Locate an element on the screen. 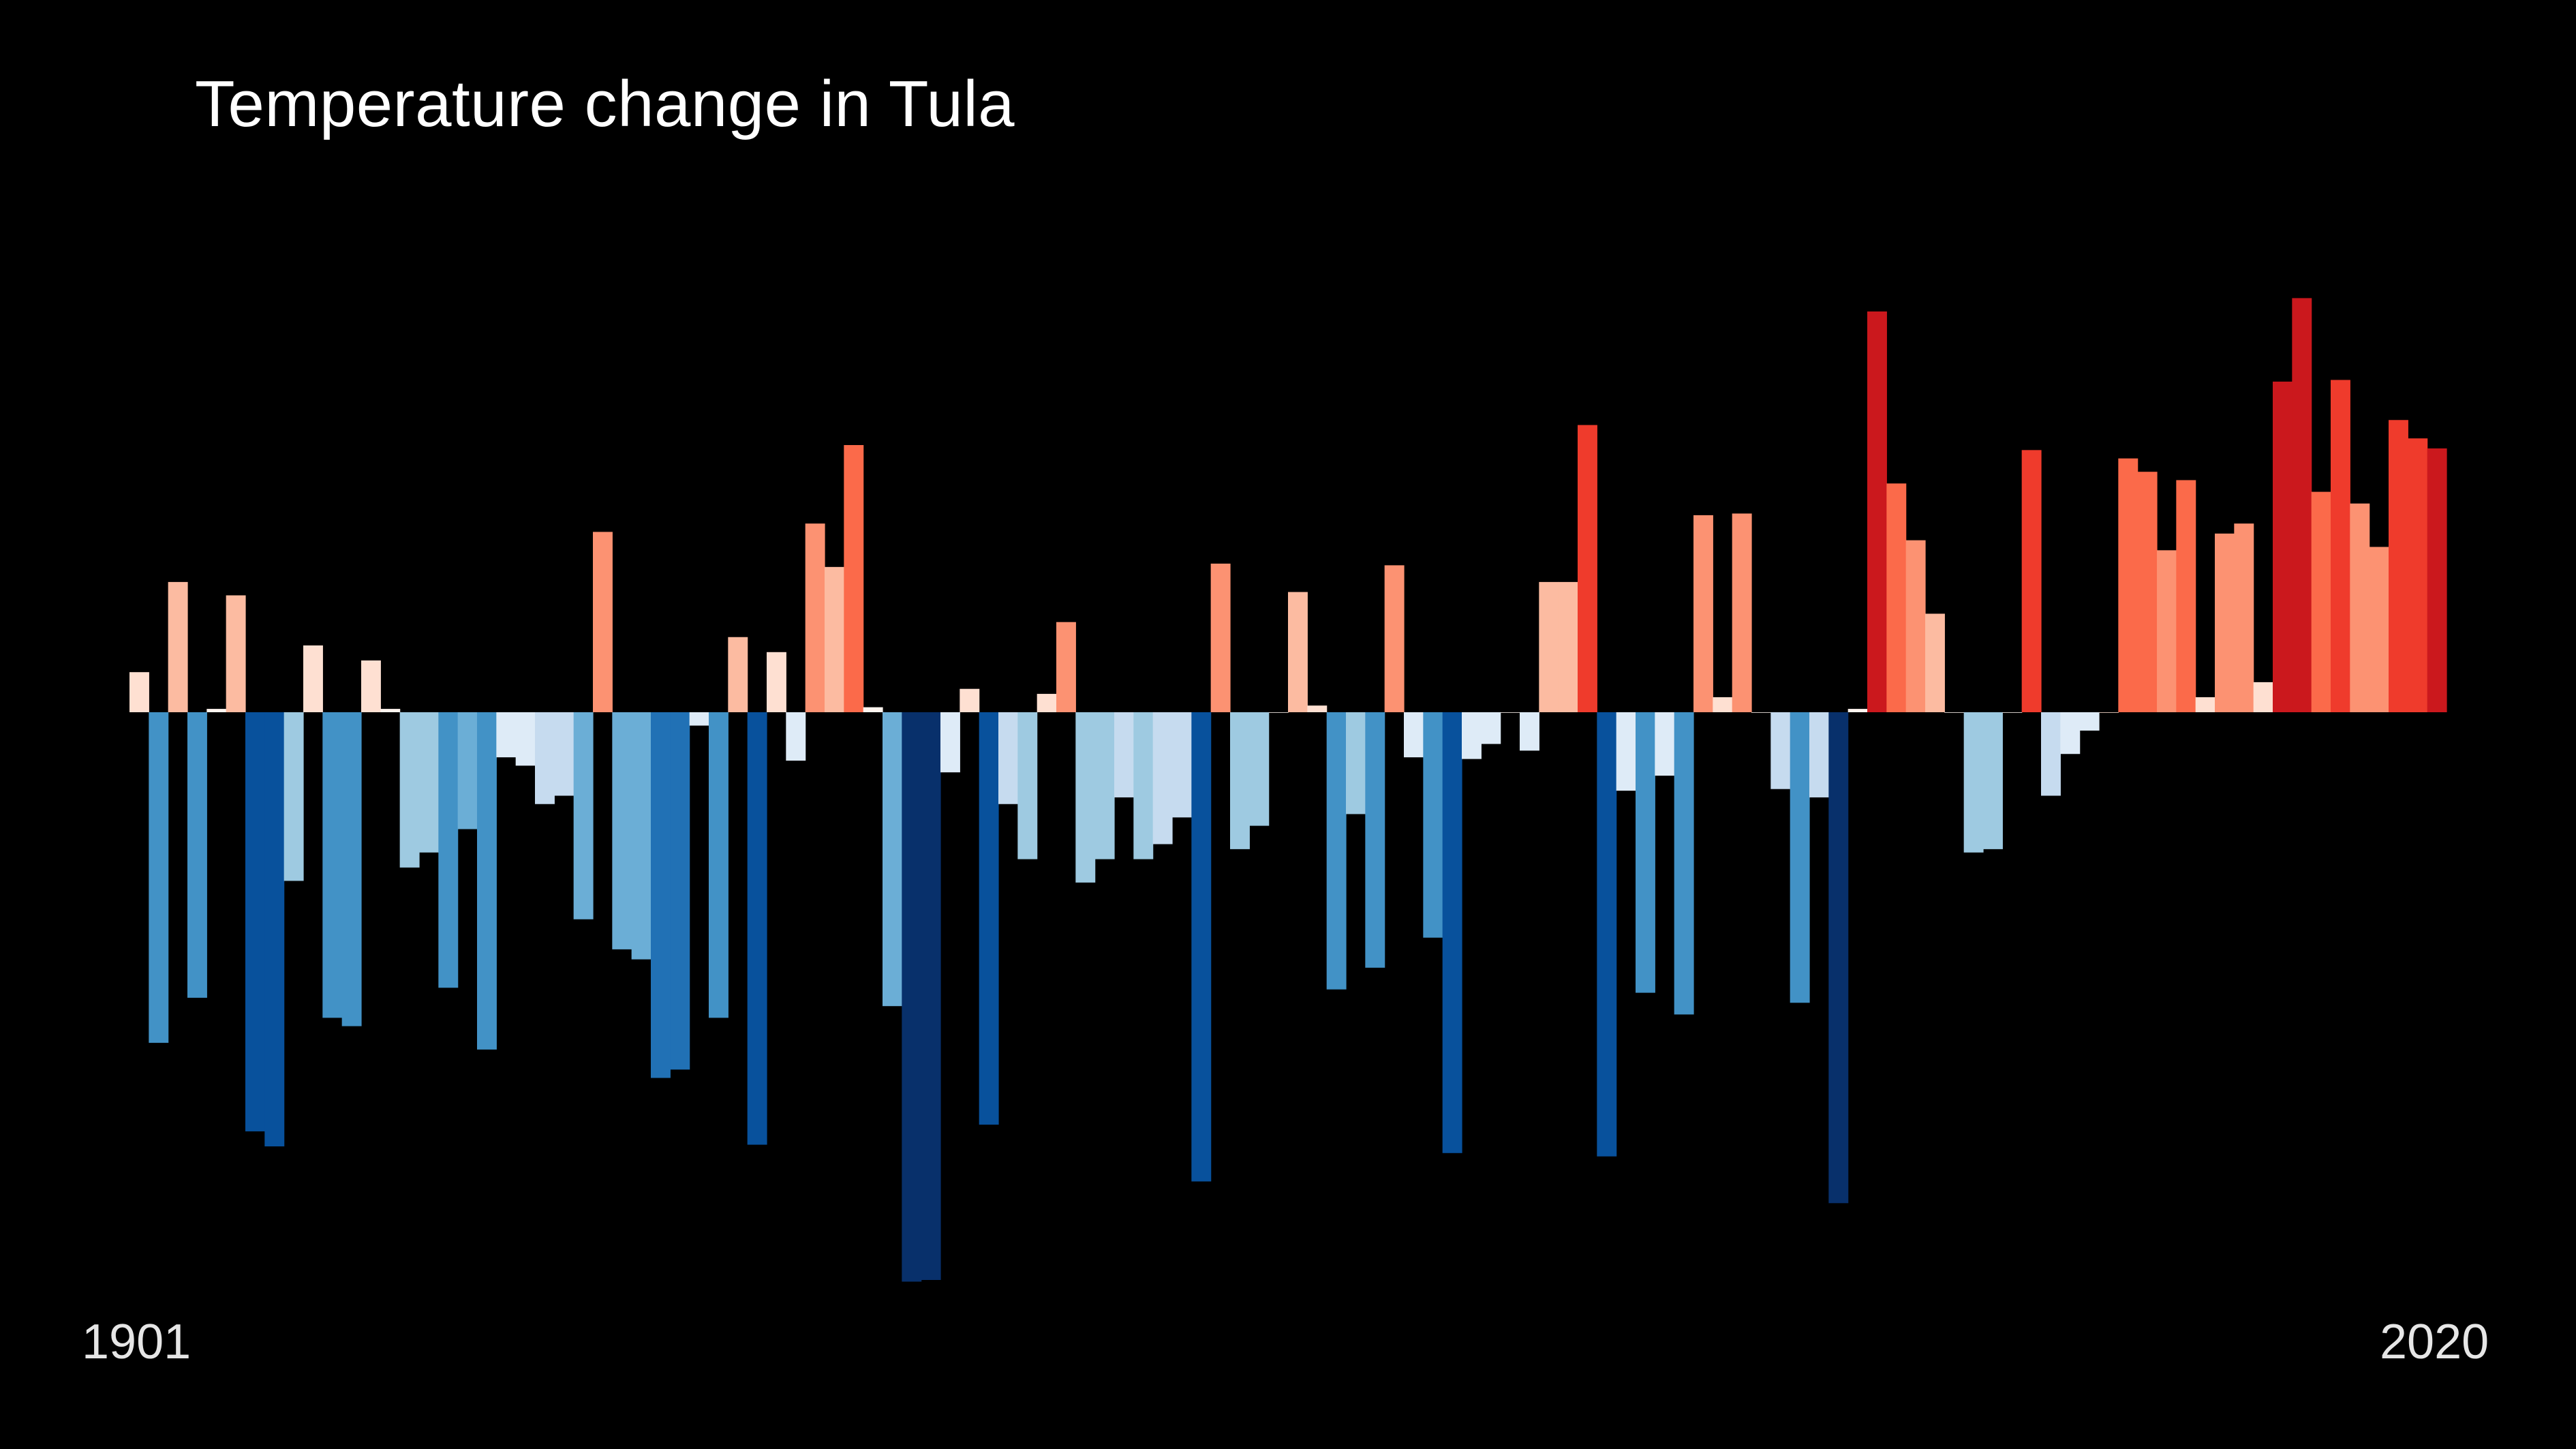 This screenshot has height=1449, width=2576. bar-1924 is located at coordinates (583, 815).